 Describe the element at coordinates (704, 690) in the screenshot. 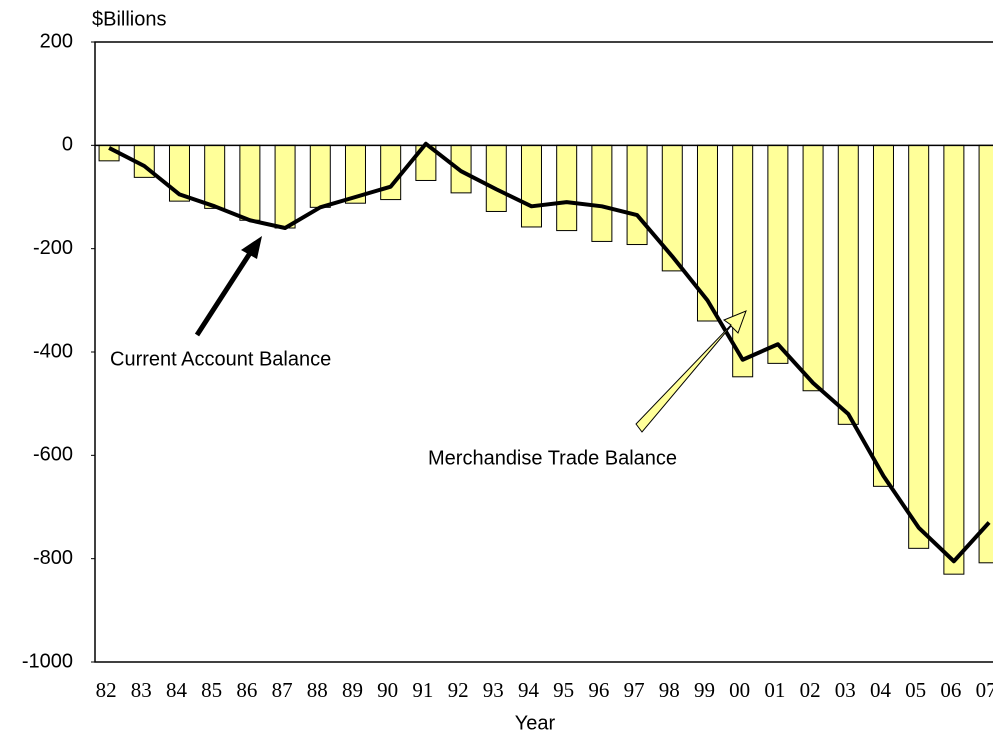

I see `x-tick-label: 99` at that location.